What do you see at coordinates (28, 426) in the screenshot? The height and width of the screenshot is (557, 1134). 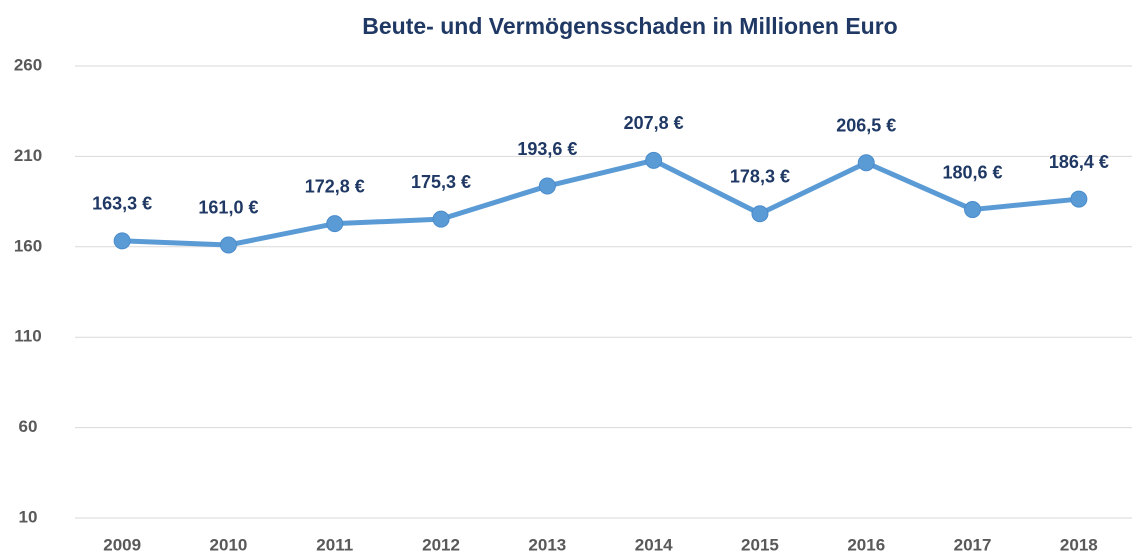 I see `y-tick-label: 60` at bounding box center [28, 426].